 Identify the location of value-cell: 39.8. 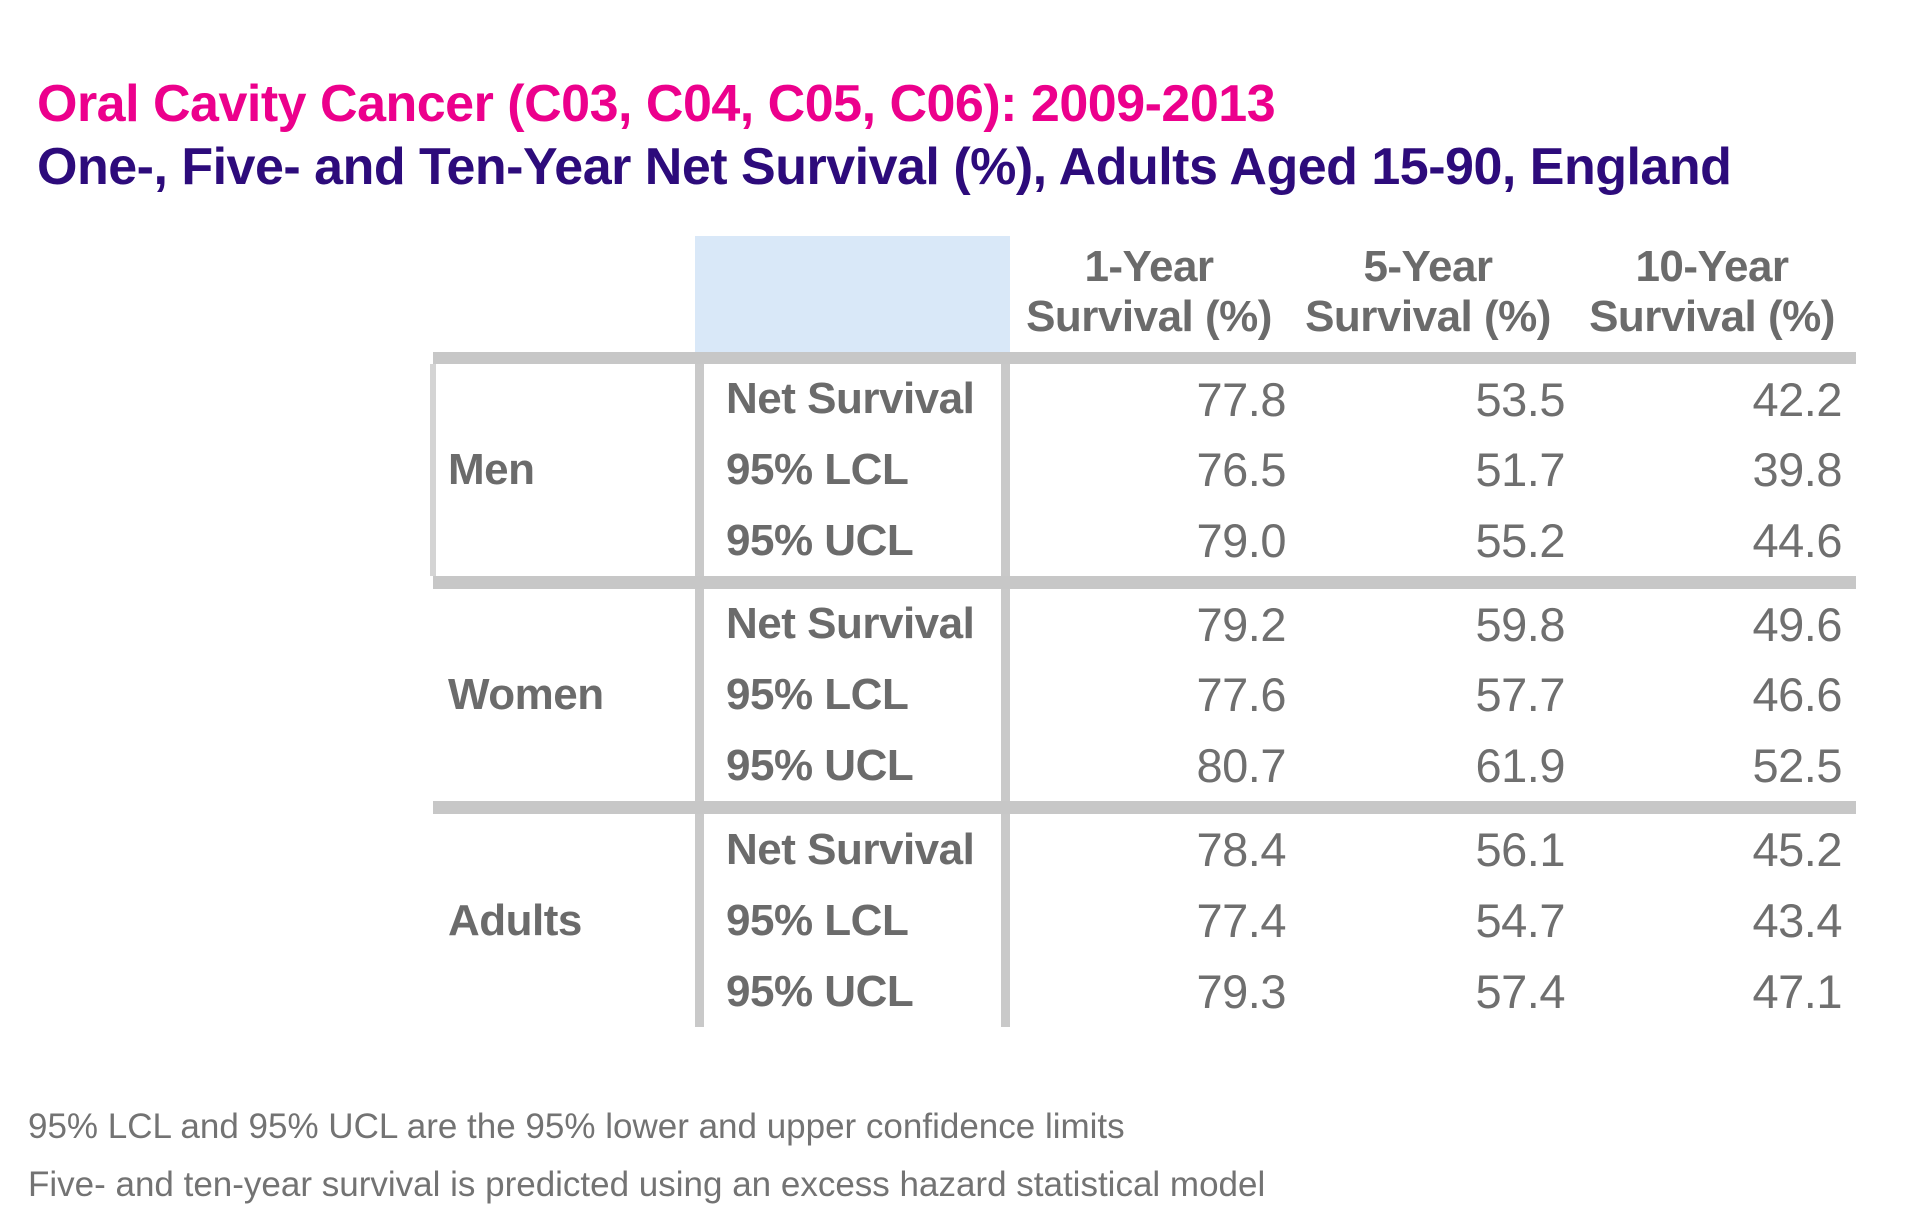
(1797, 470).